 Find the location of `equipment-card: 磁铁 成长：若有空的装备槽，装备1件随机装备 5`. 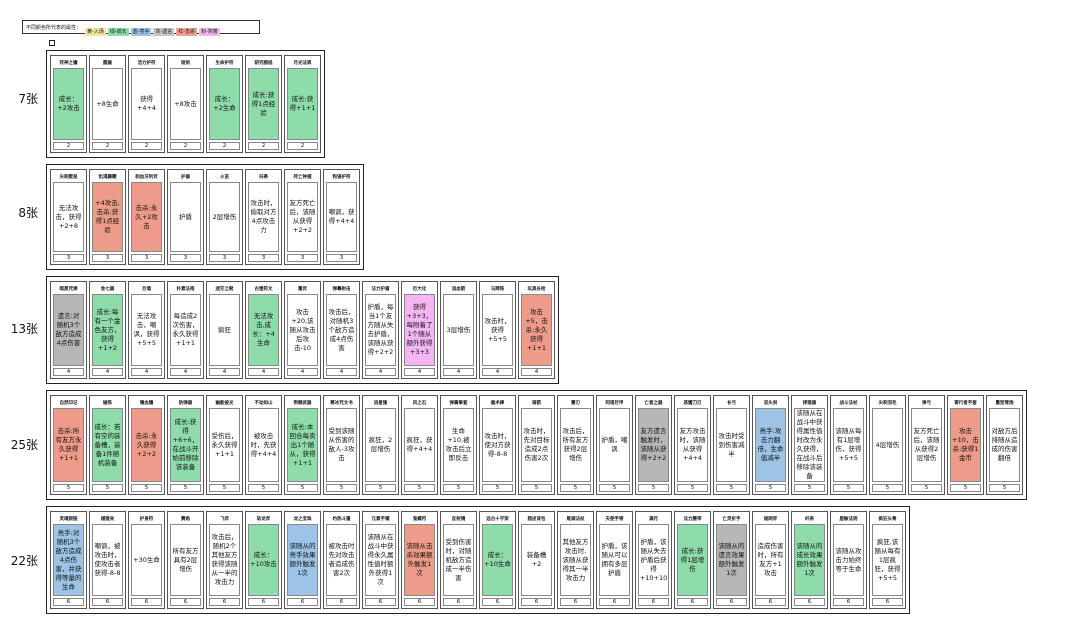

equipment-card: 磁铁 成长：若有空的装备槽，装备1件随机装备 5 is located at coordinates (107, 445).